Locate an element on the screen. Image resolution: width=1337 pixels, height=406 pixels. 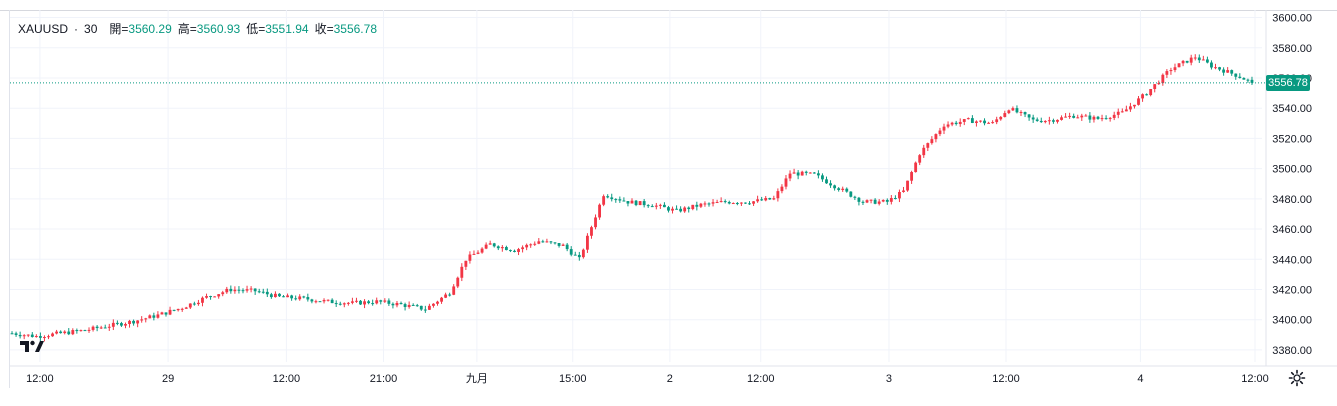
low-value: 3551.94 is located at coordinates (287, 29).